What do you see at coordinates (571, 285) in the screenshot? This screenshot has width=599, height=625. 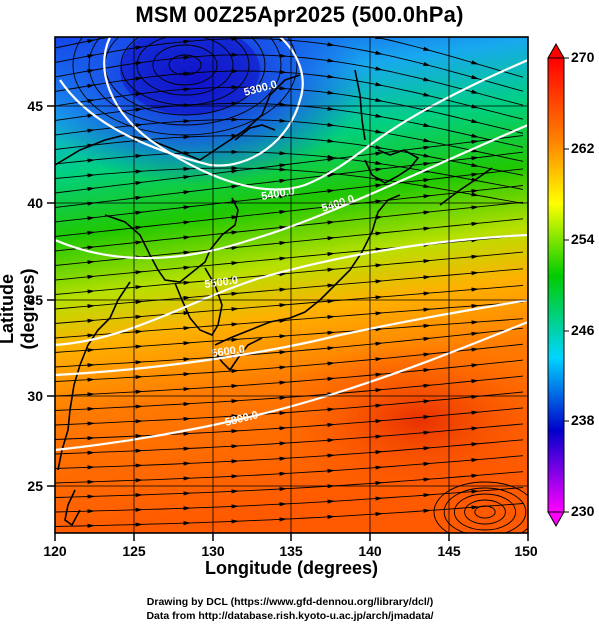 I see `colorbar: 270 262 254 246 238 230` at bounding box center [571, 285].